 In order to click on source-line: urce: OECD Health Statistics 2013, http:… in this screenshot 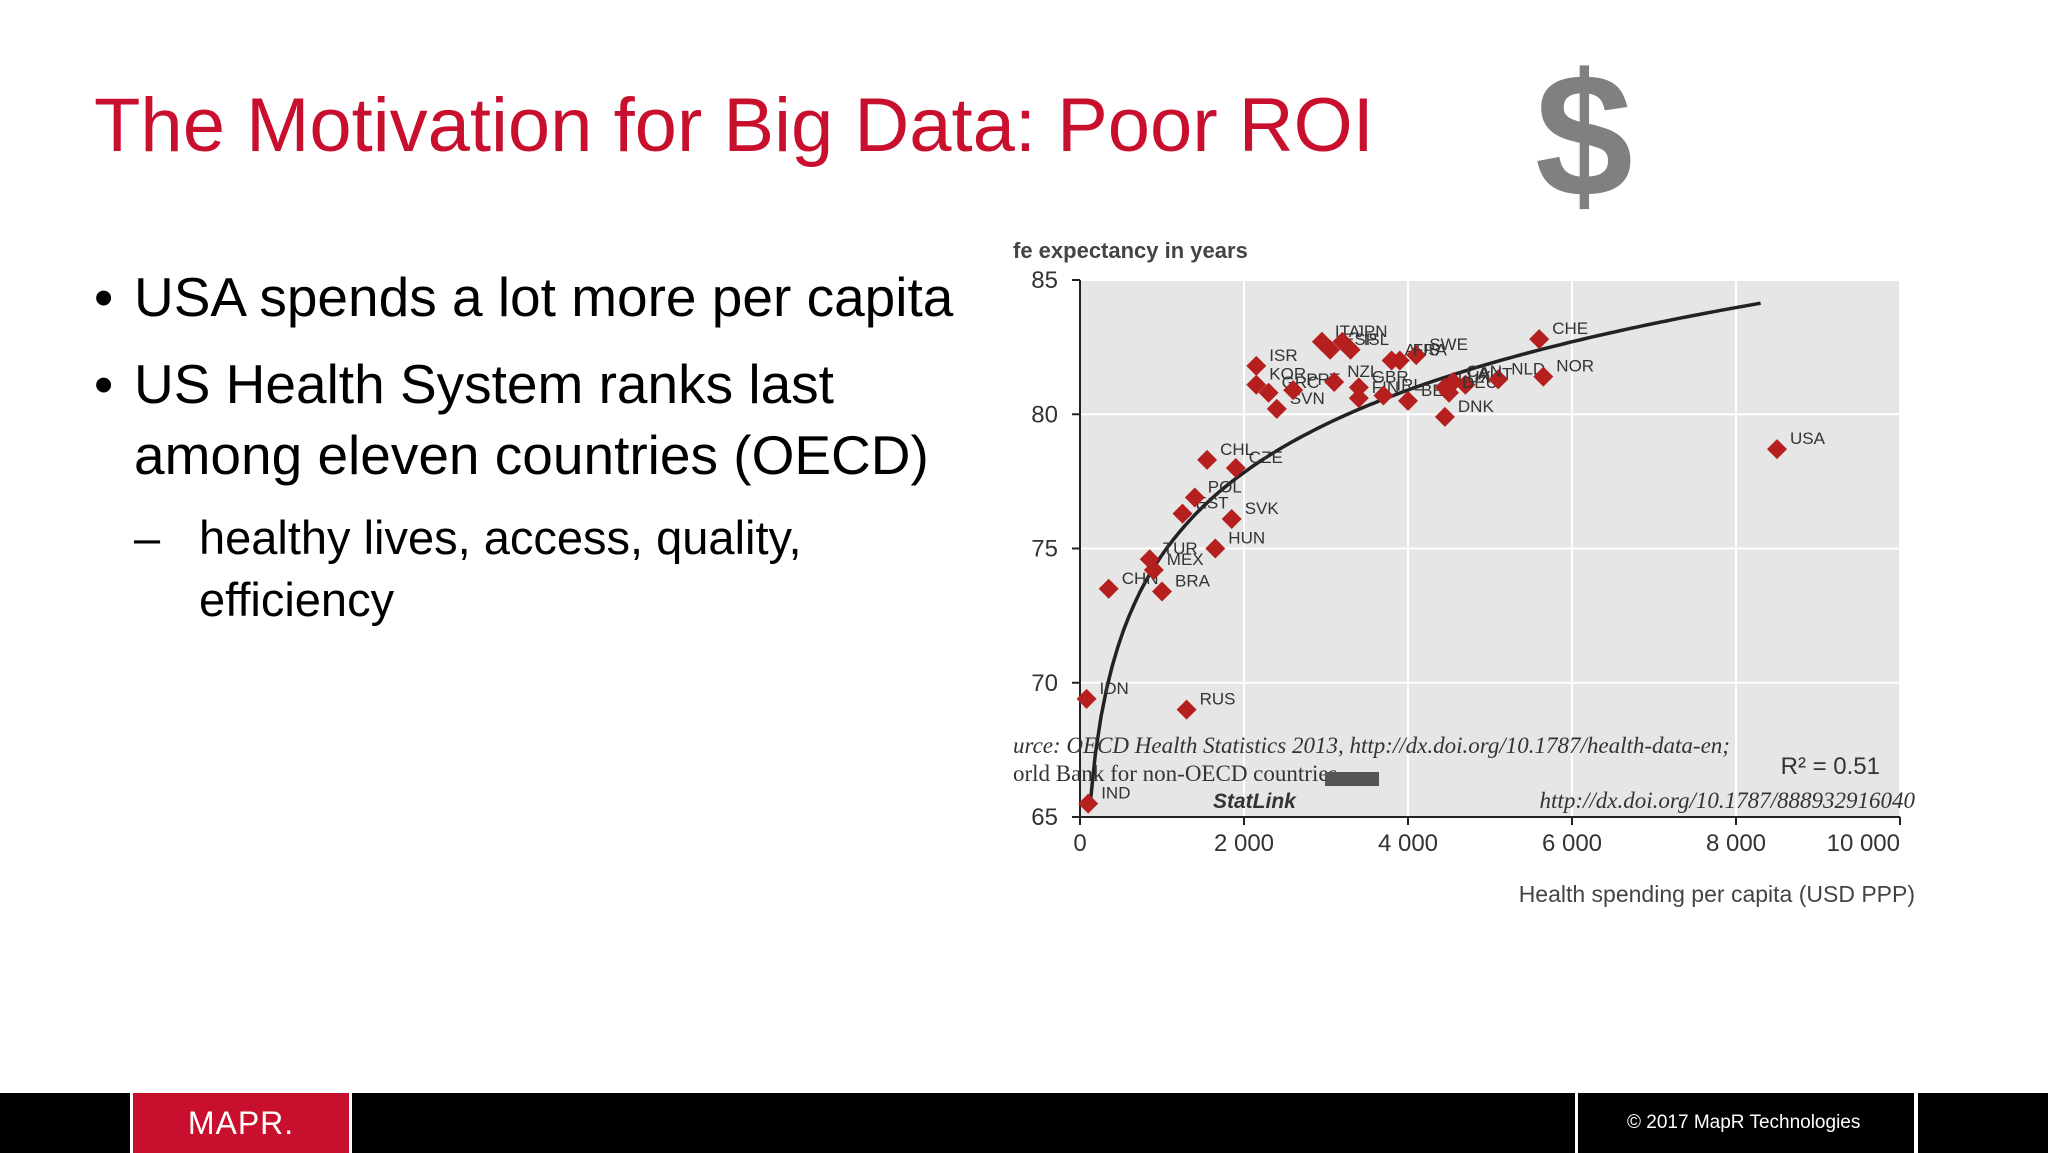, I will do `click(1371, 745)`.